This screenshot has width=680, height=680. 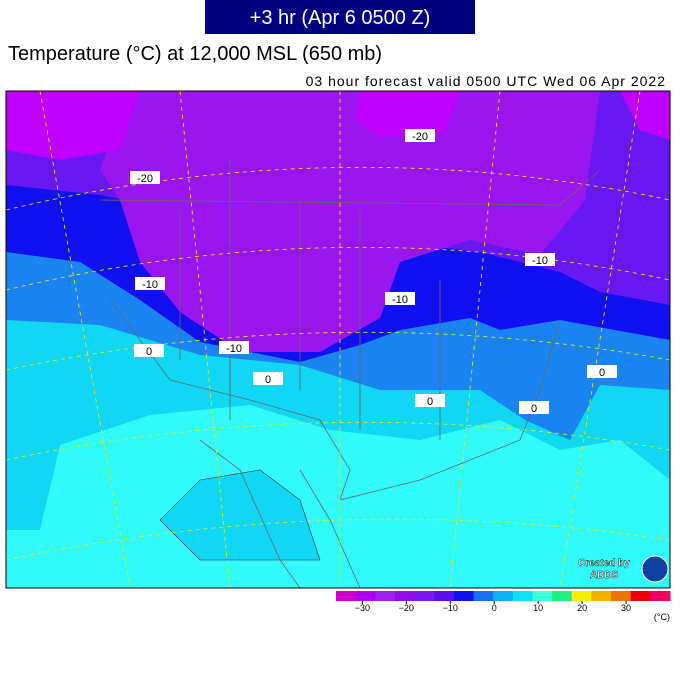 I want to click on colorbar-tick-label: 10, so click(x=538, y=608).